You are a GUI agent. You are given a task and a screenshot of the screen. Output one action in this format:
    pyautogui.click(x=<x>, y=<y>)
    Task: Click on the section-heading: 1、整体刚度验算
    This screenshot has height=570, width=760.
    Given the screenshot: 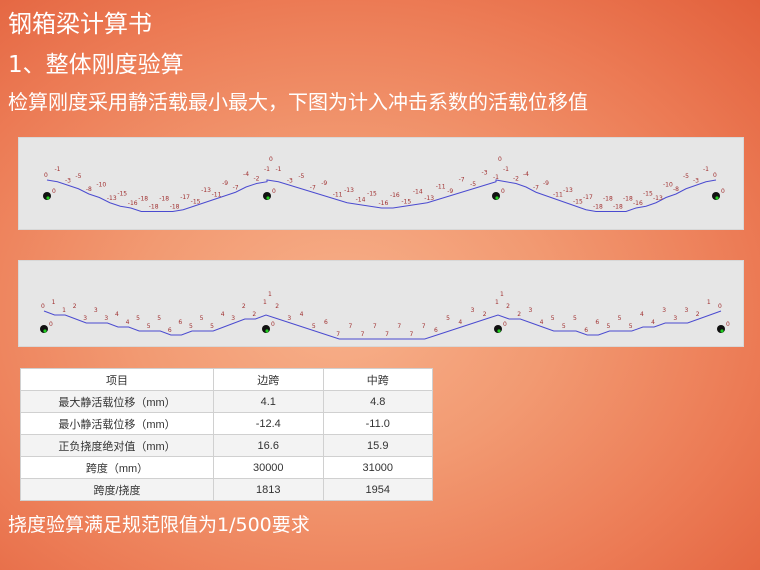 What is the action you would take?
    pyautogui.click(x=96, y=65)
    